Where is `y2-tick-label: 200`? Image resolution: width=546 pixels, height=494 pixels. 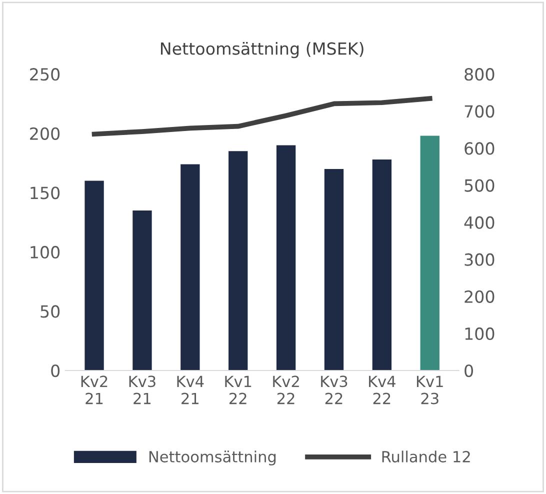
y2-tick-label: 200 is located at coordinates (479, 296).